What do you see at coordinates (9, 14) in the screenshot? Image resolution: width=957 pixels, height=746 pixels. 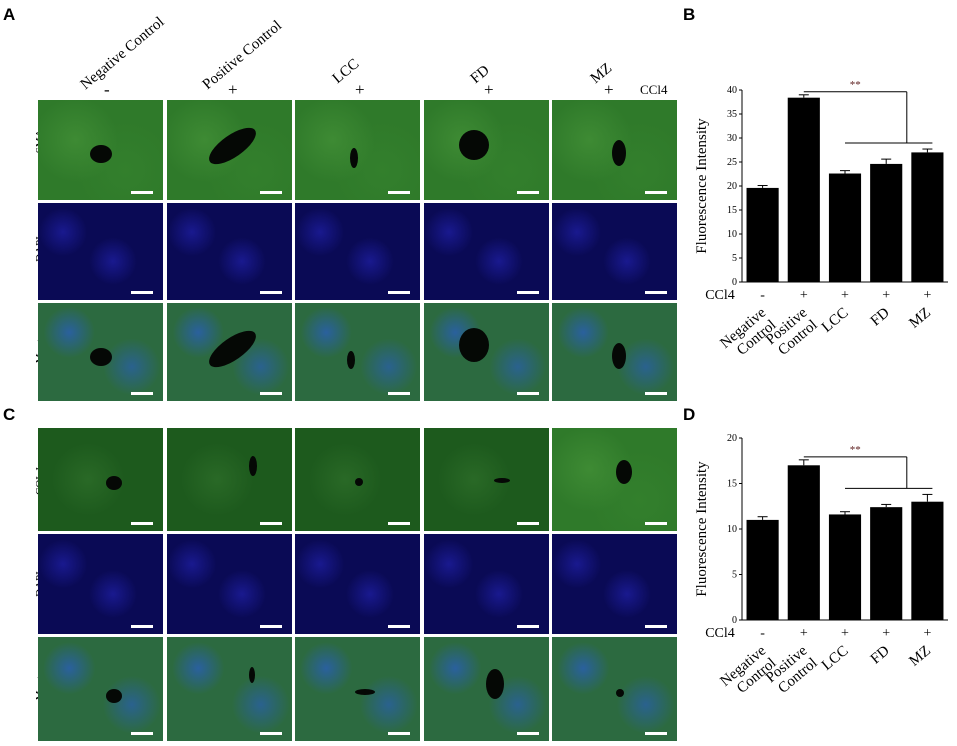 I see `panel-letter-a: A` at bounding box center [9, 14].